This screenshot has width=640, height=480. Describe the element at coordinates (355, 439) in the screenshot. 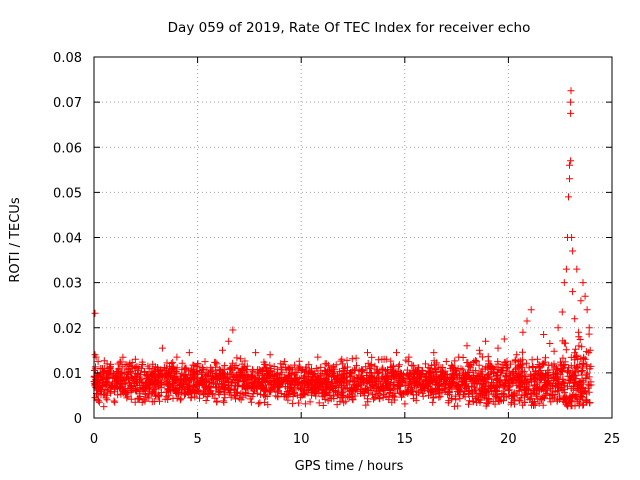

I see `x-tick-labels: 0 5 10 15 20 25` at that location.